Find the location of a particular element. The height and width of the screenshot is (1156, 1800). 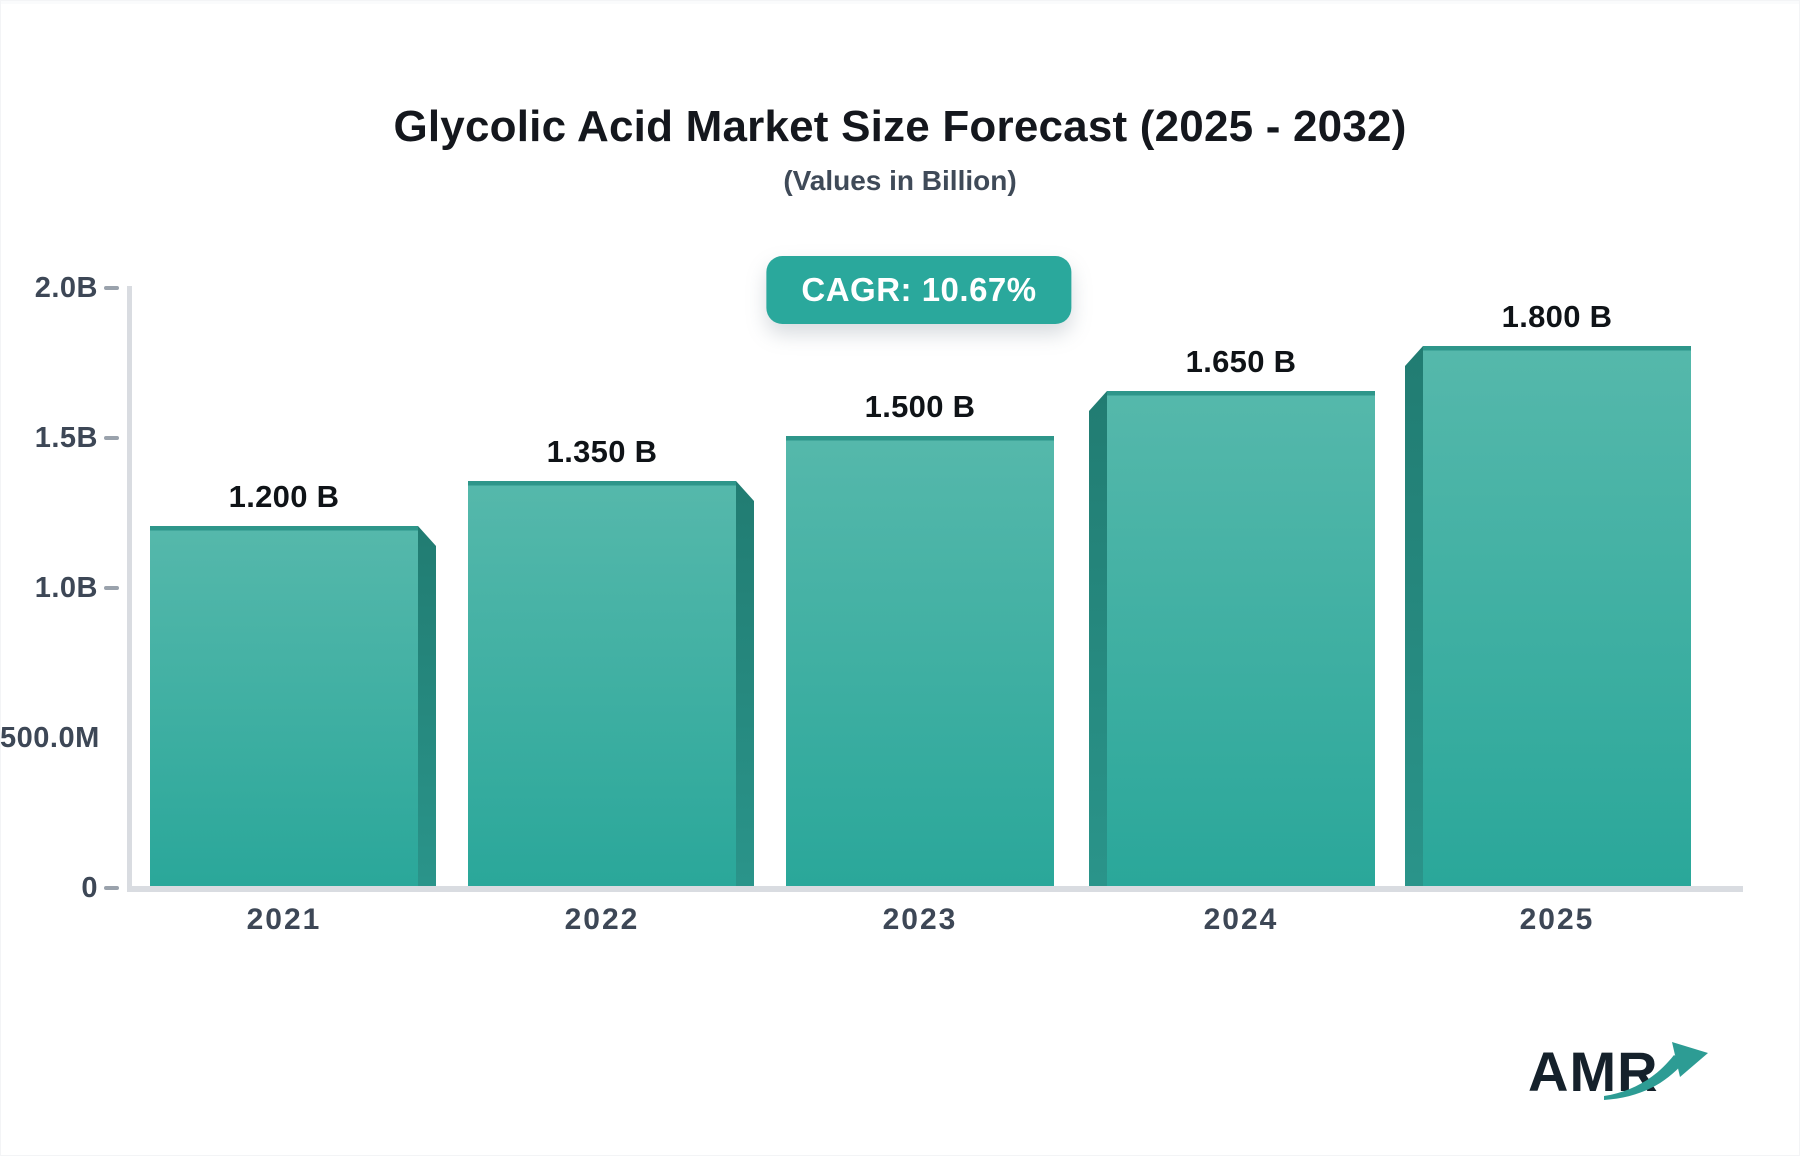

y-axis-label: 1.5B is located at coordinates (66, 438).